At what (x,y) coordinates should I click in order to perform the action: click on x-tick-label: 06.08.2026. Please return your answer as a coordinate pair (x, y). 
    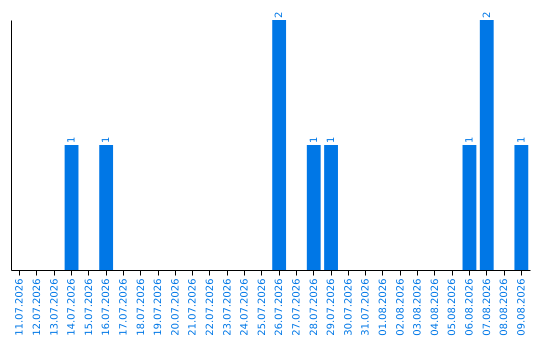
    Looking at the image, I should click on (470, 307).